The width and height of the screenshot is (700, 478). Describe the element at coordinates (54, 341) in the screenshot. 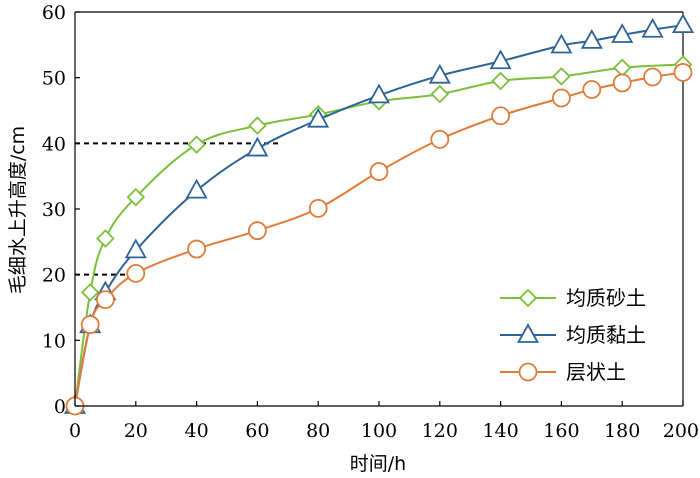

I see `y-tick-label-1: 10` at that location.